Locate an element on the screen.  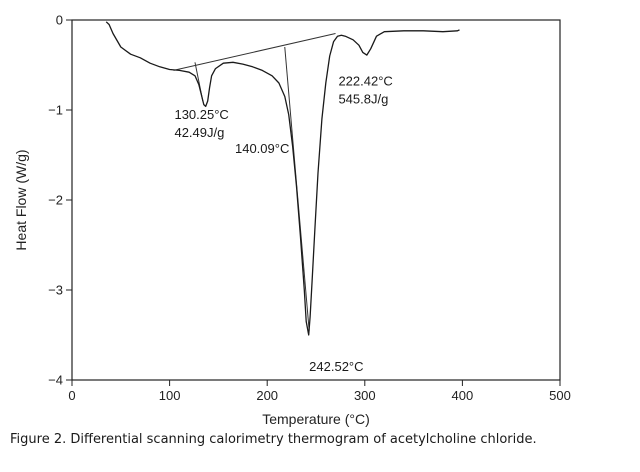
x-tick-label: 400 is located at coordinates (463, 395).